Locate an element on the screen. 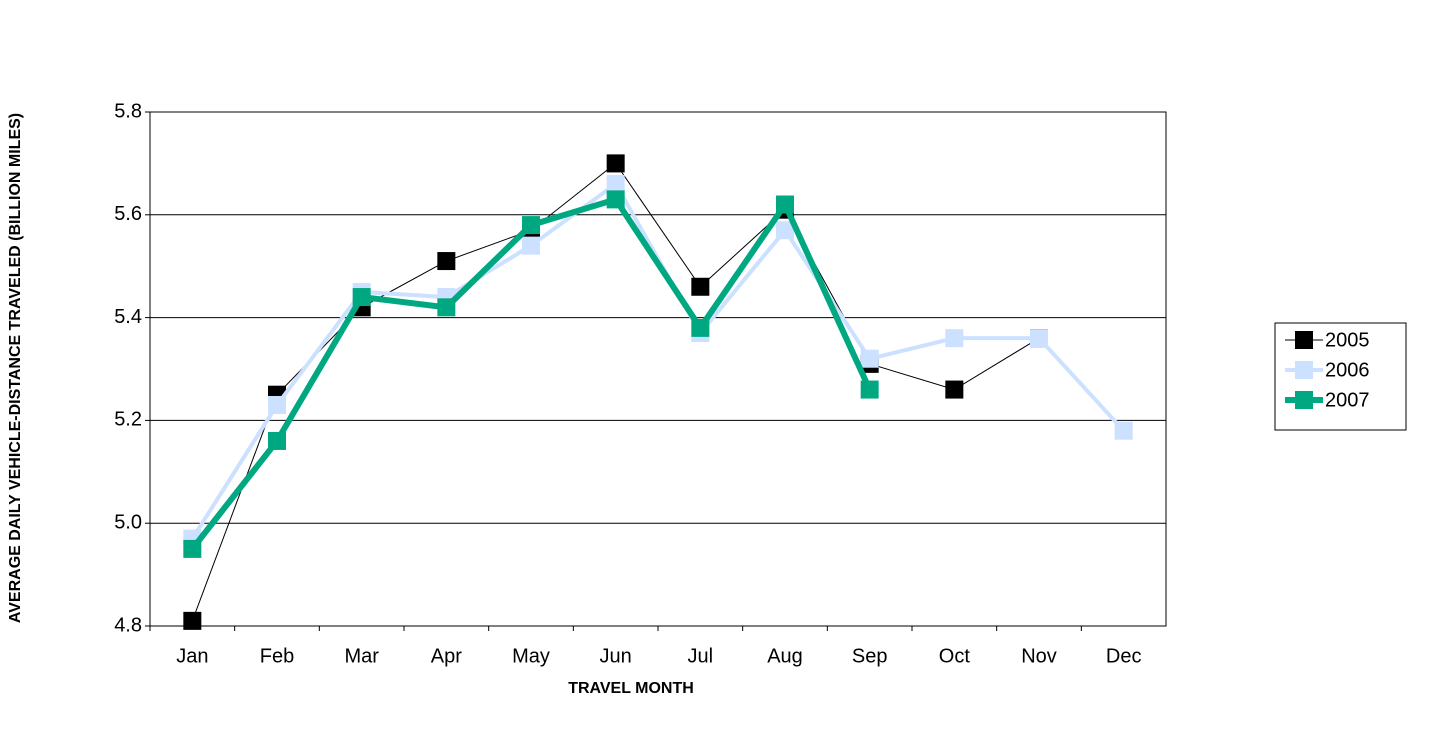  y-tick-label: 5.8 is located at coordinates (128, 111).